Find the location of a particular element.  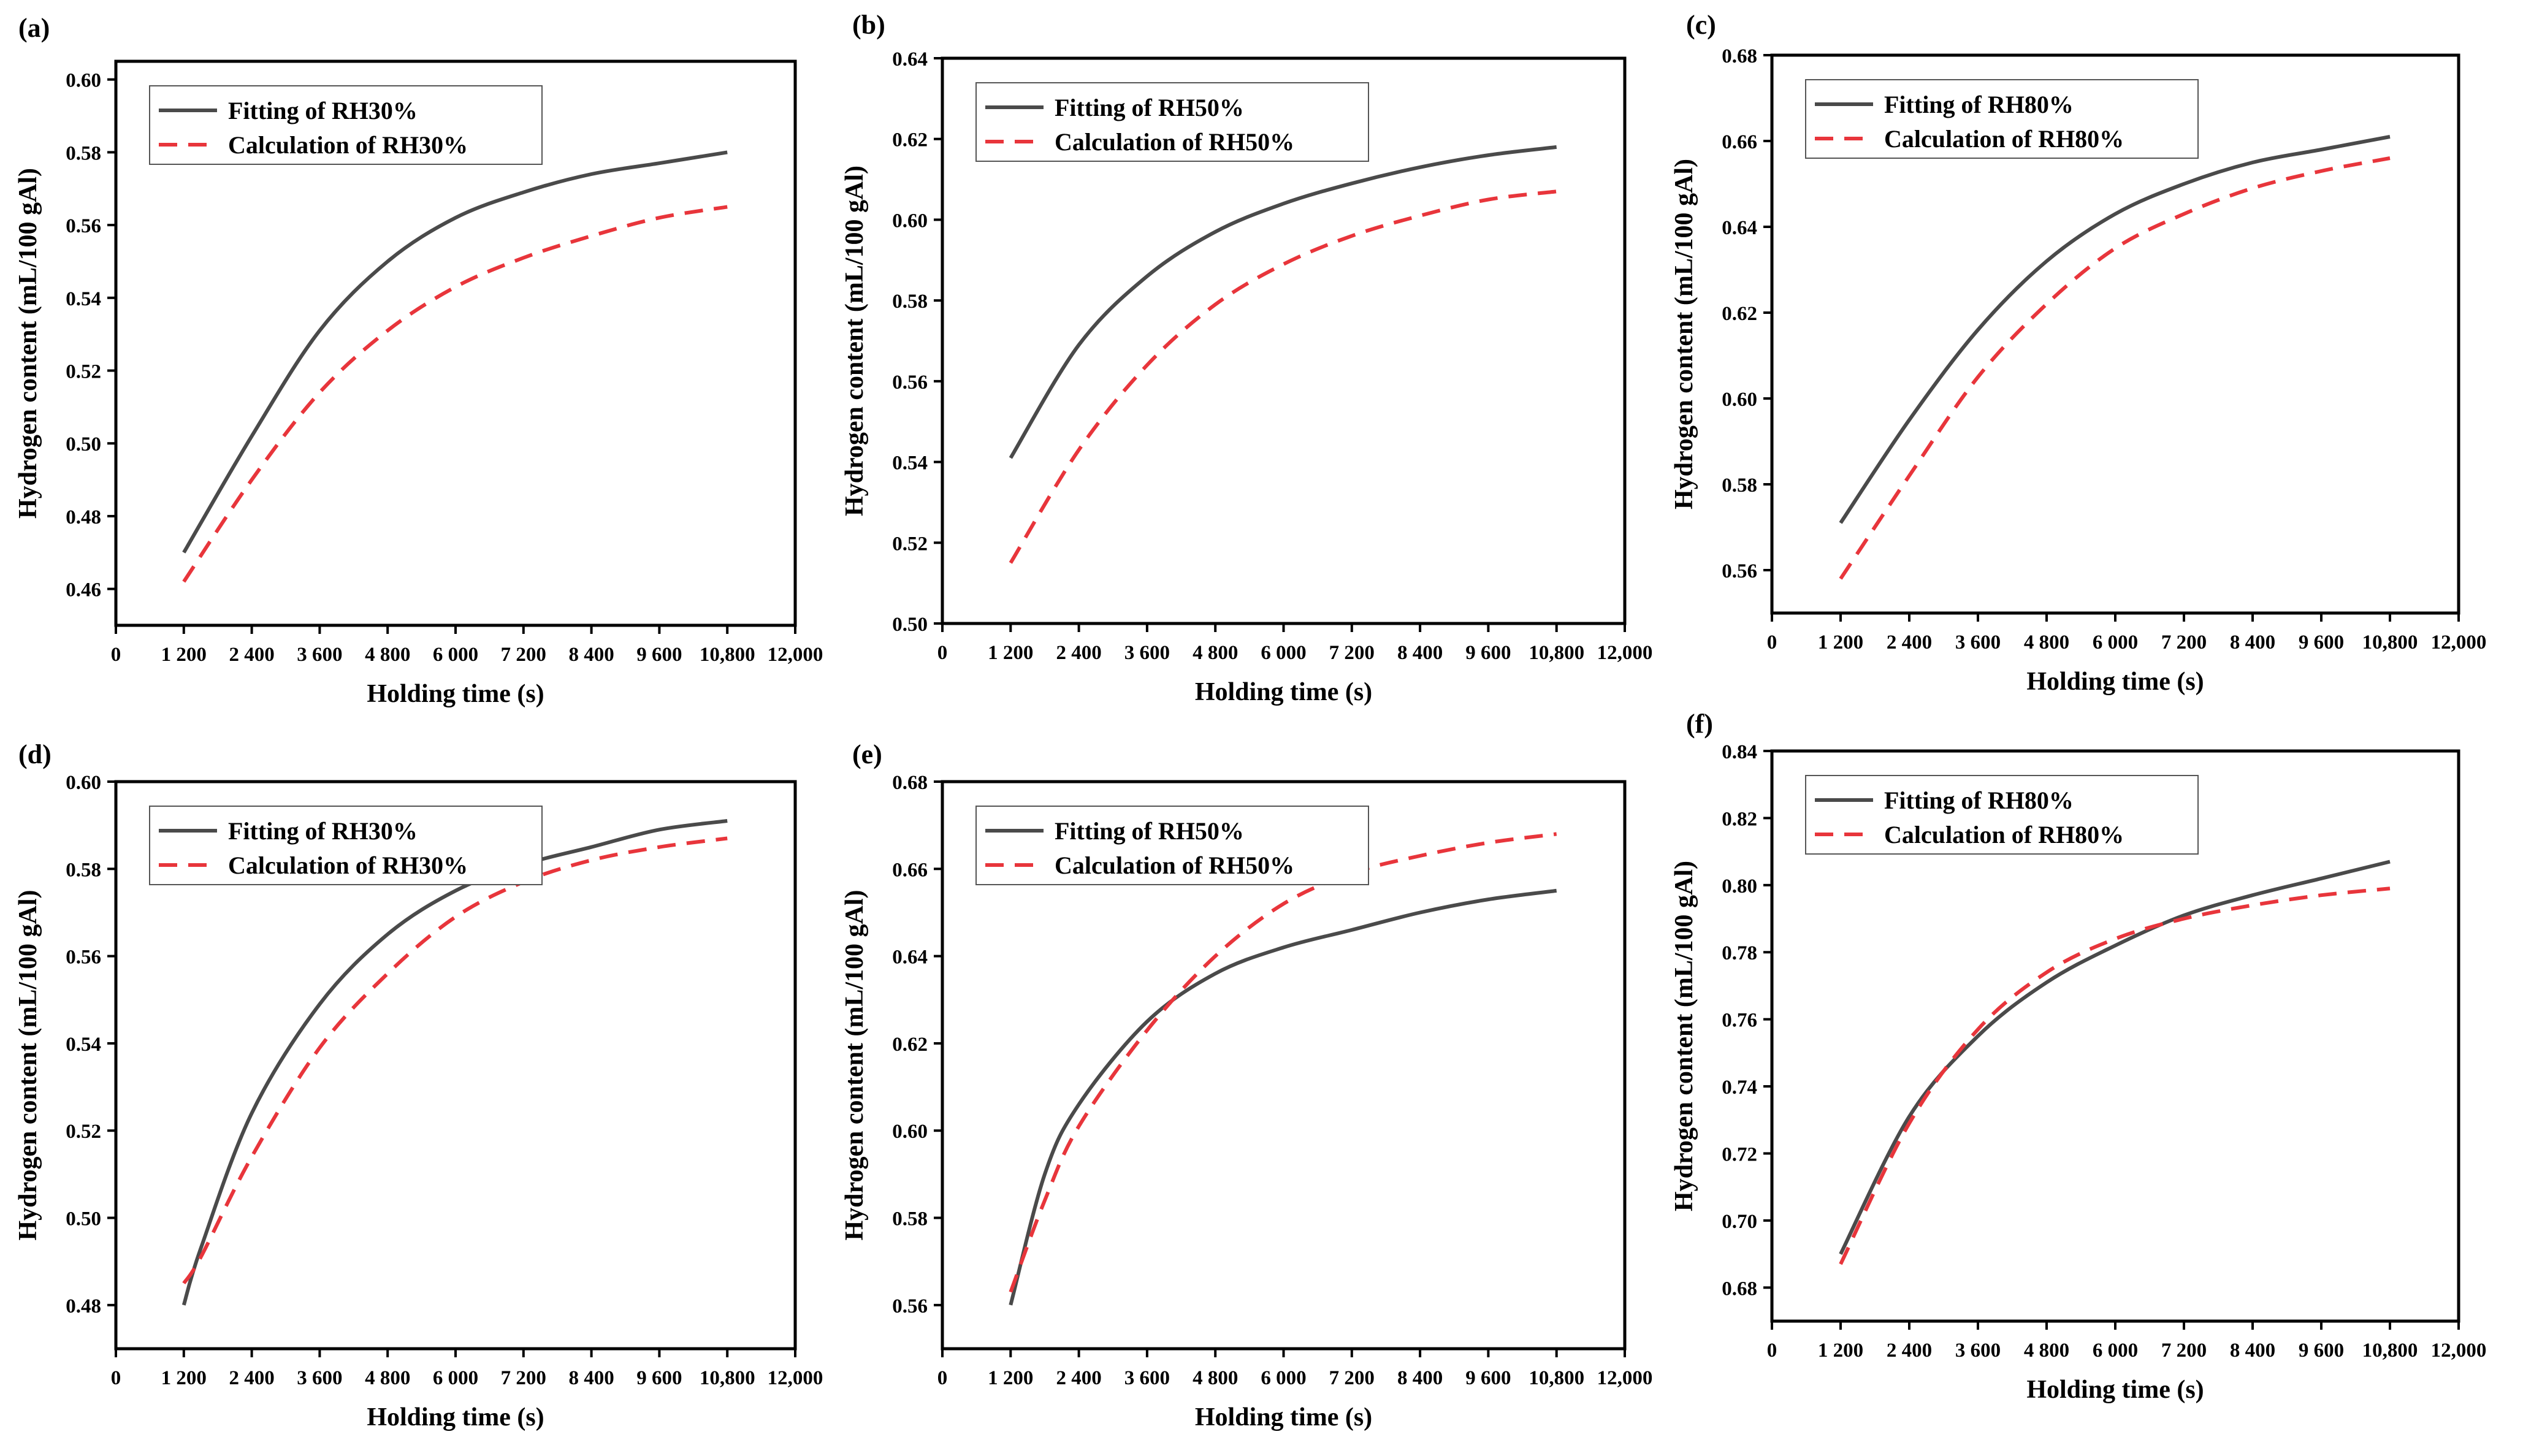

panel-label: (d) is located at coordinates (35, 754).